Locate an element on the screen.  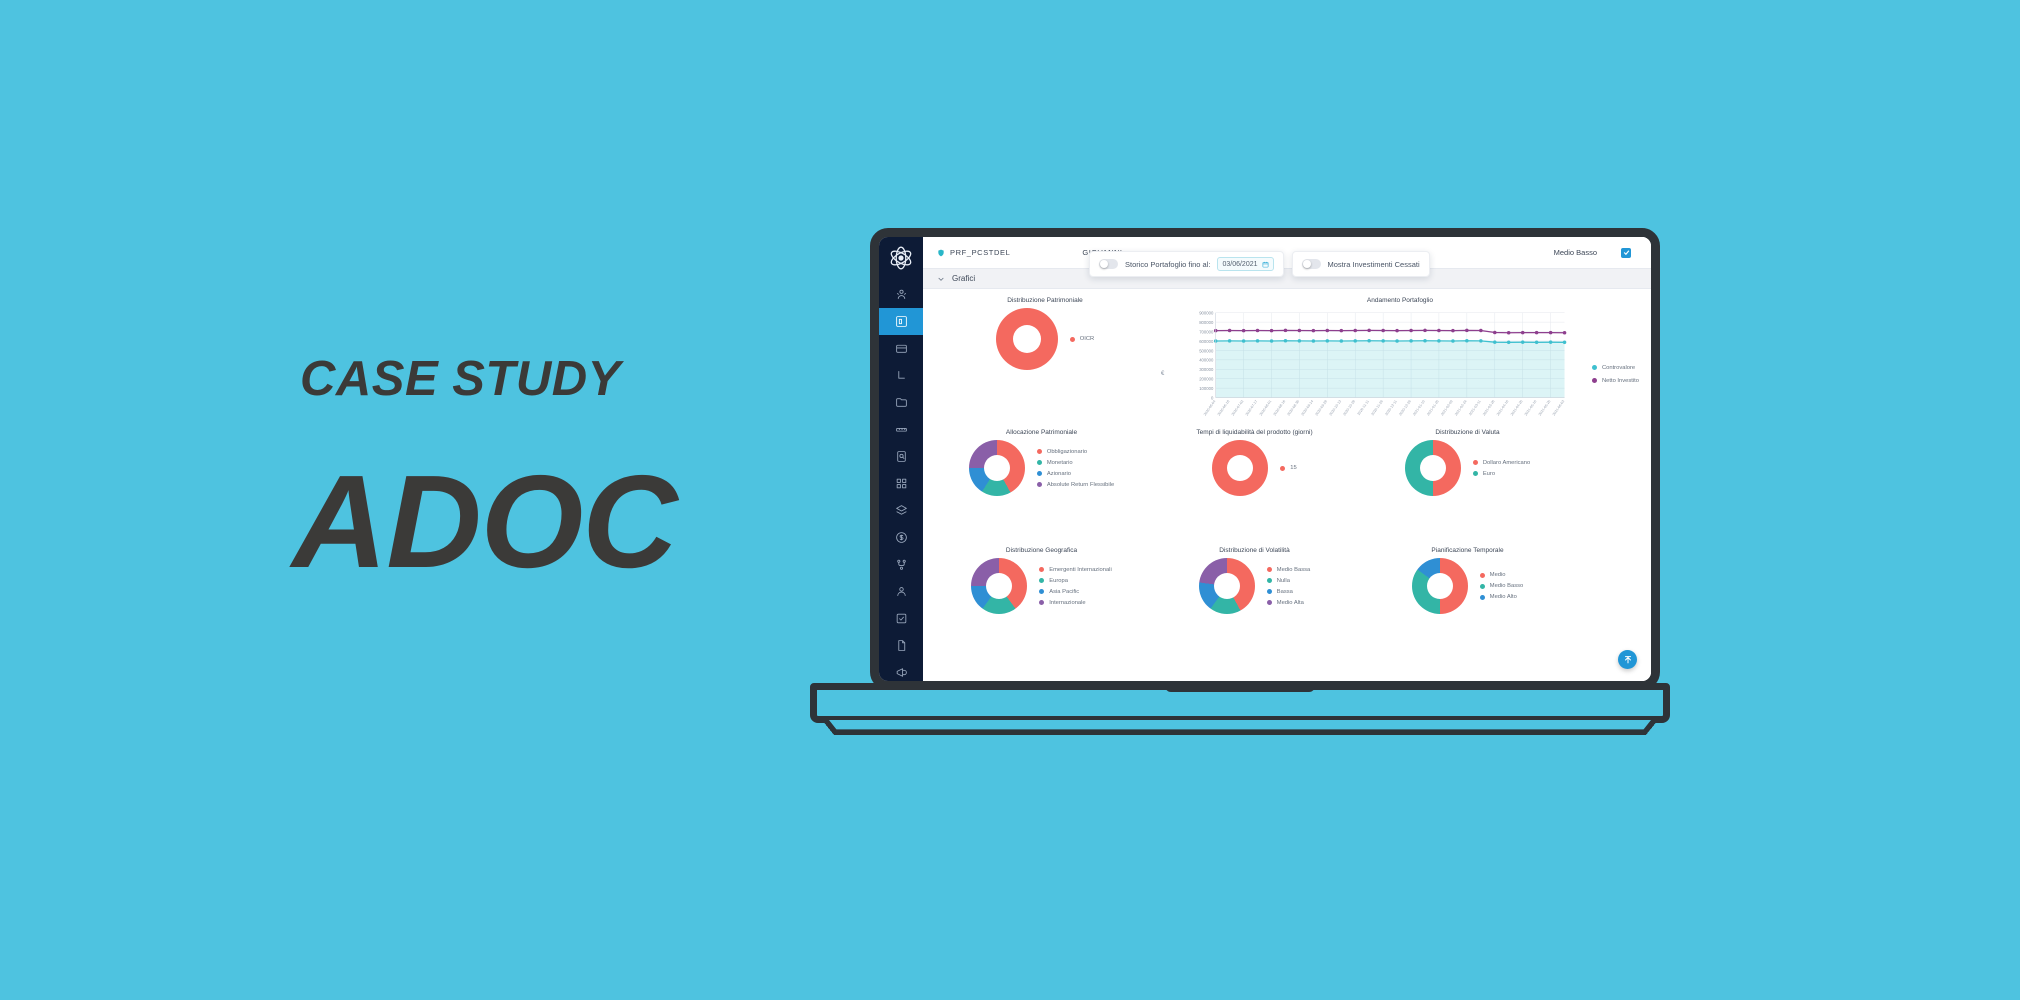
legend-item: Controvalore is located at coordinates (1615, 367).